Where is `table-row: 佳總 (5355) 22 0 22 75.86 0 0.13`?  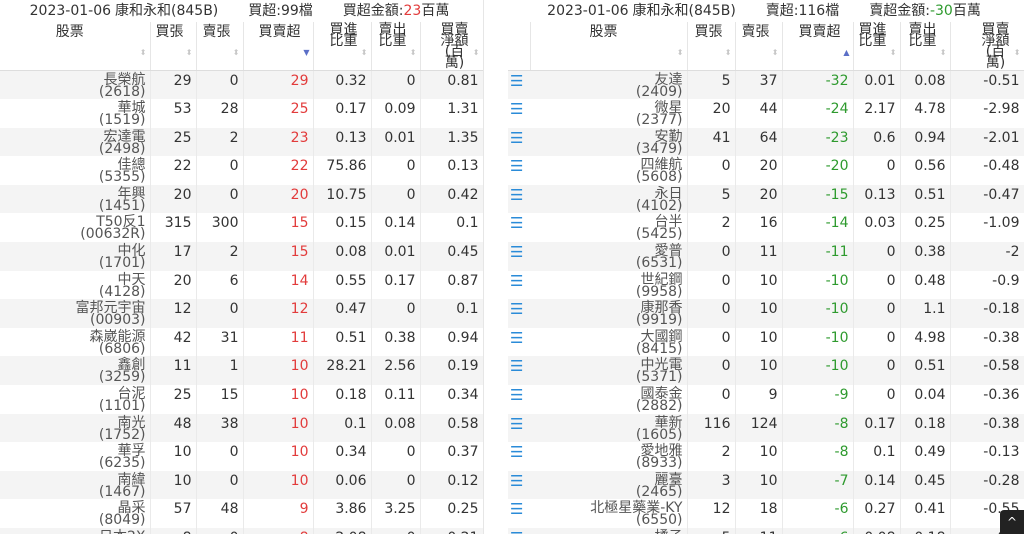 table-row: 佳總 (5355) 22 0 22 75.86 0 0.13 is located at coordinates (241, 170).